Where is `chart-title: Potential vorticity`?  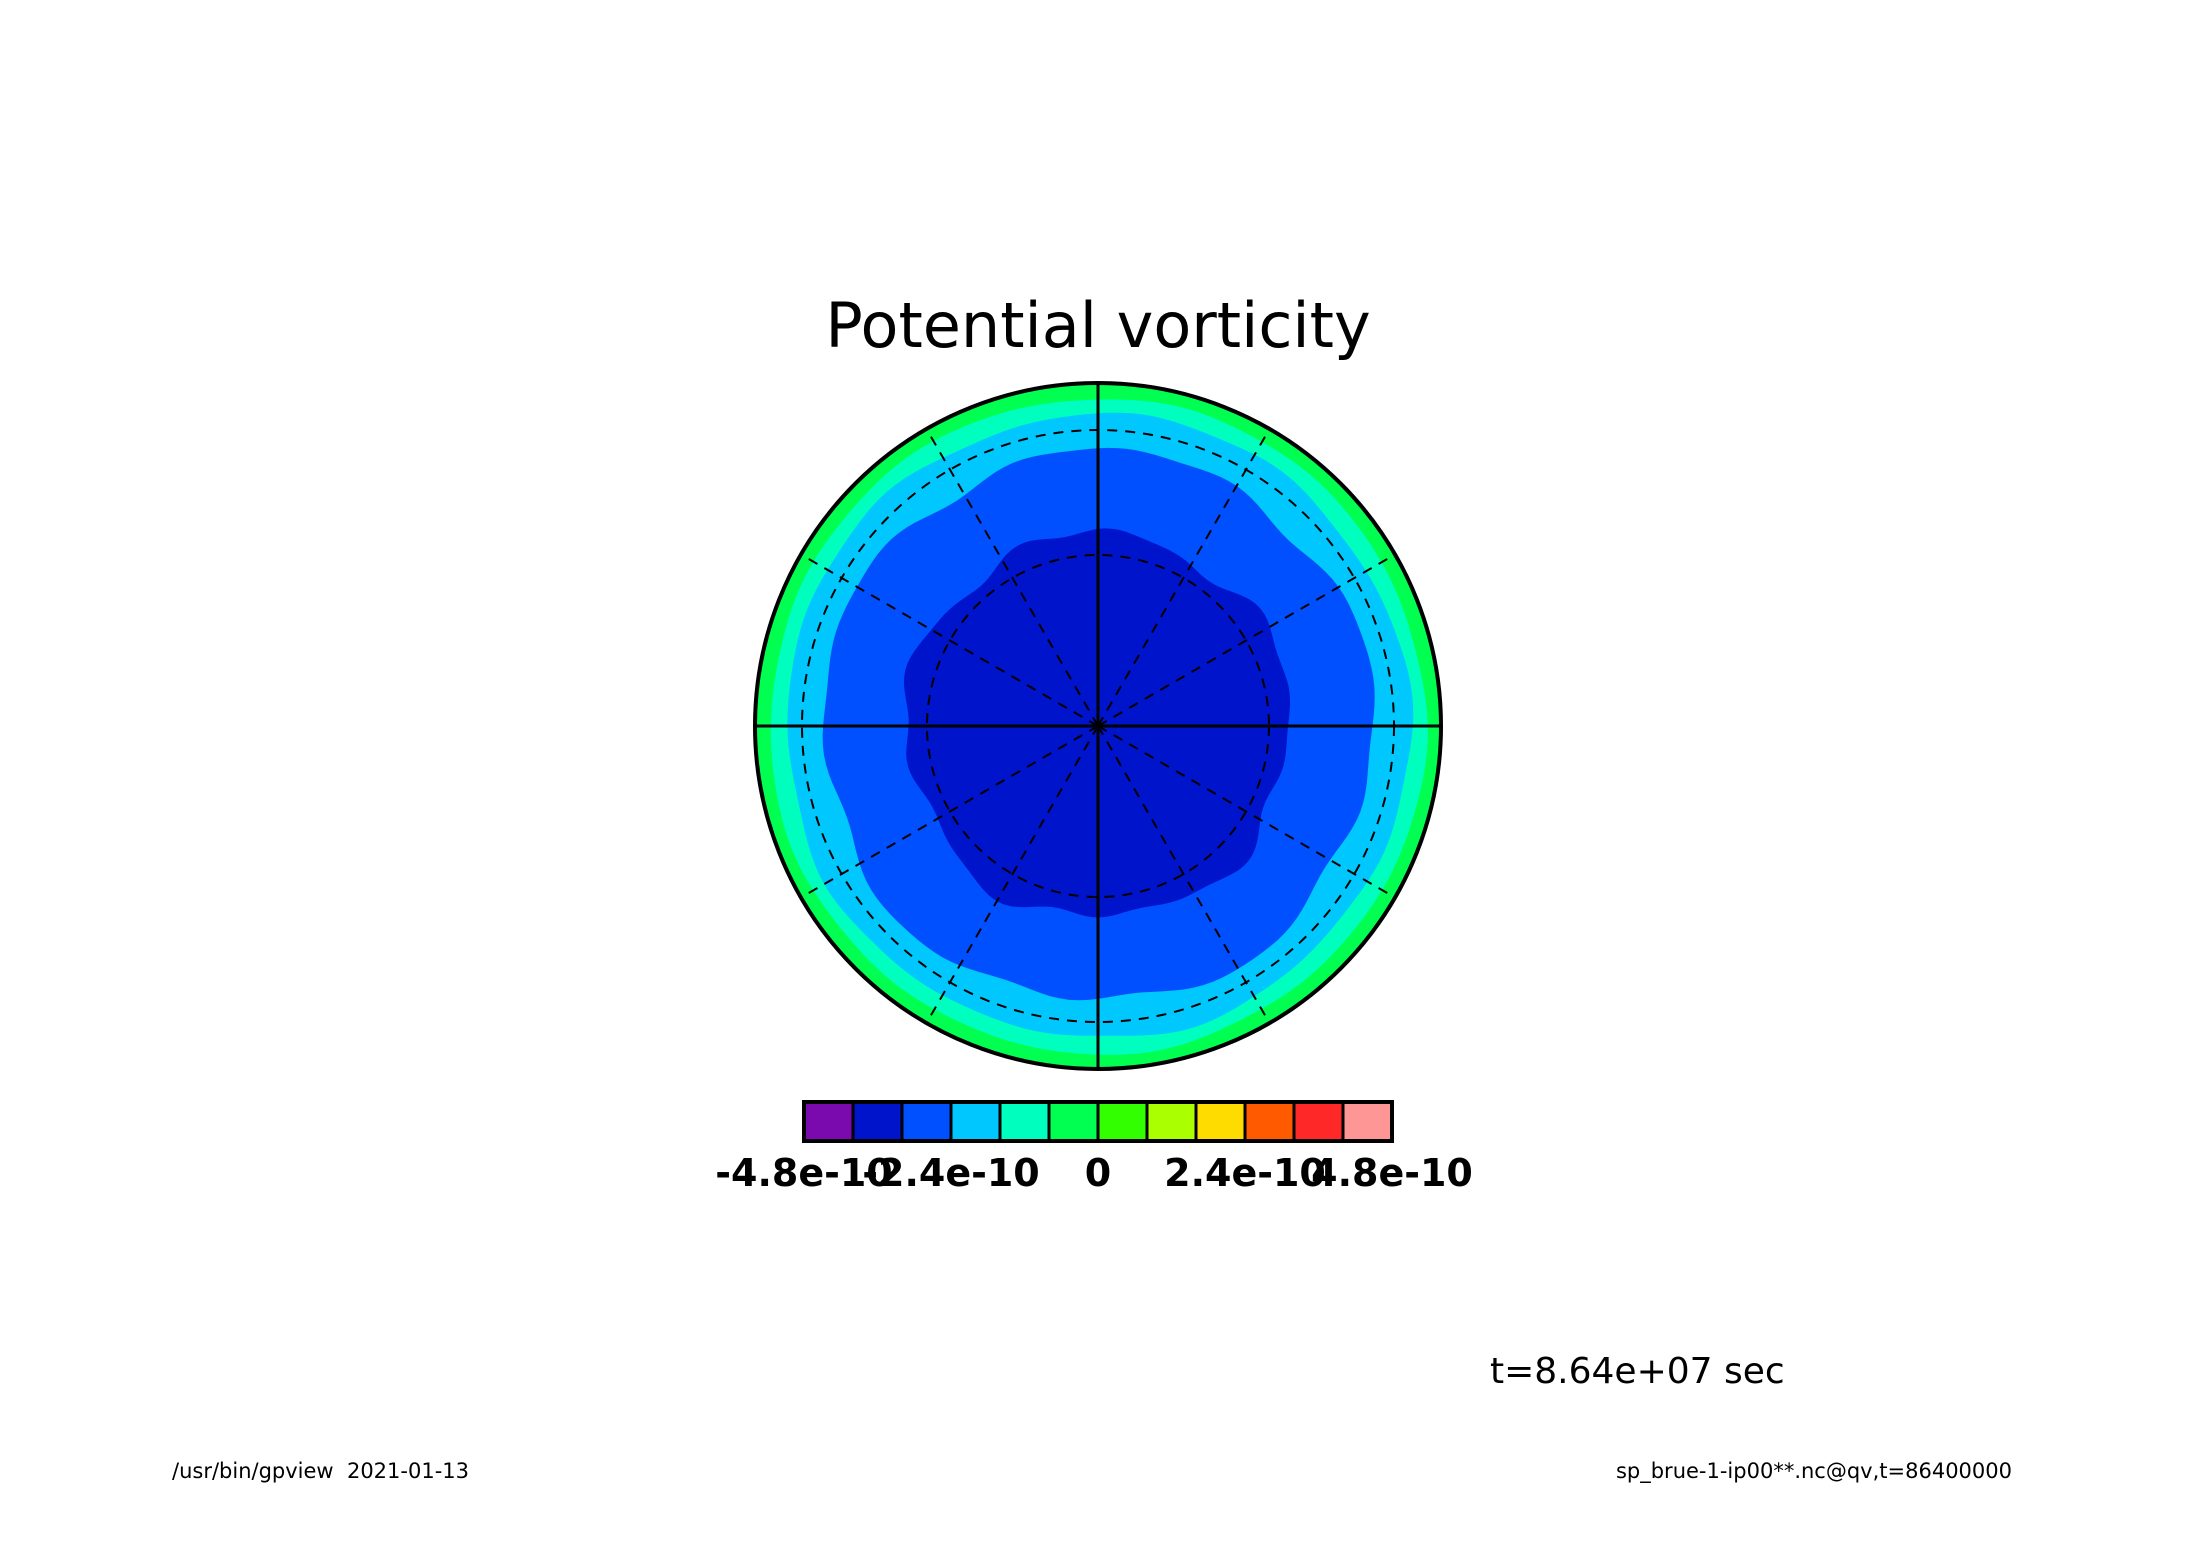
chart-title: Potential vorticity is located at coordinates (1097, 325).